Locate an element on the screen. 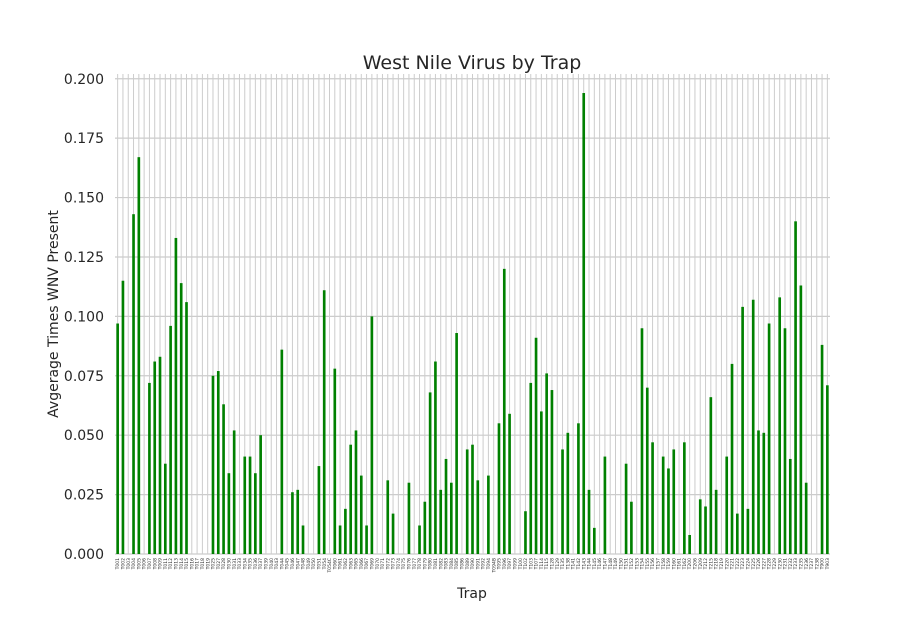 Image resolution: width=921 pixels, height=633 pixels. x-tick-label: T031 is located at coordinates (235, 564).